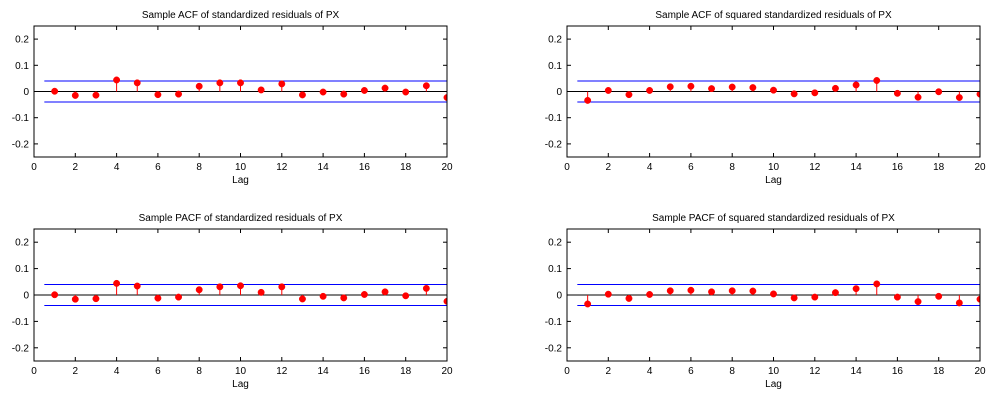 The height and width of the screenshot is (401, 987). Describe the element at coordinates (324, 167) in the screenshot. I see `x-tick-label: 14` at that location.